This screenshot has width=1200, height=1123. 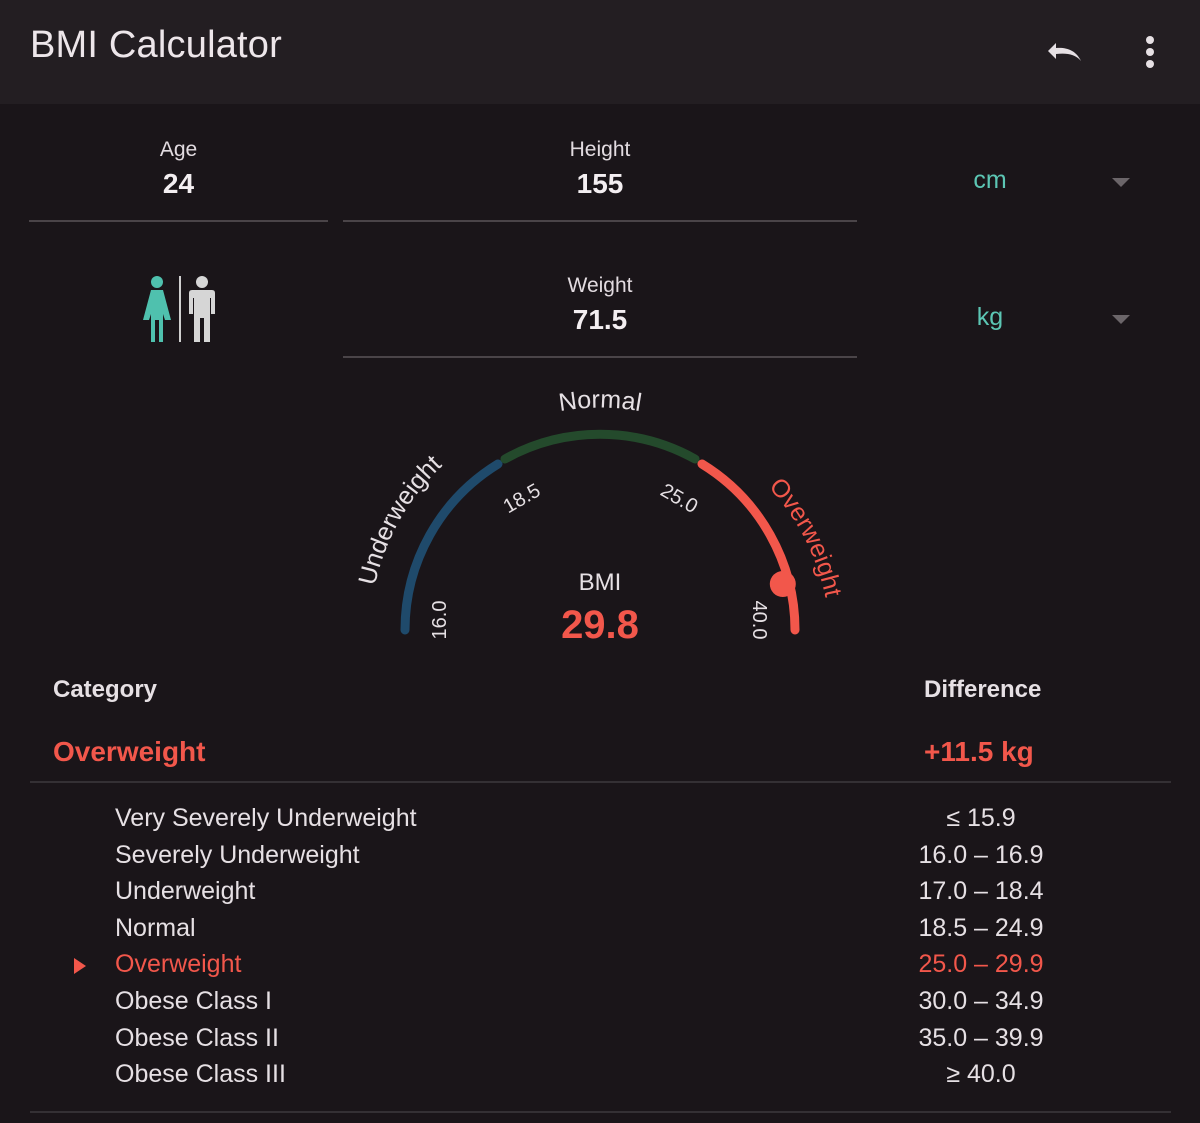 What do you see at coordinates (202, 309) in the screenshot?
I see `male-icon` at bounding box center [202, 309].